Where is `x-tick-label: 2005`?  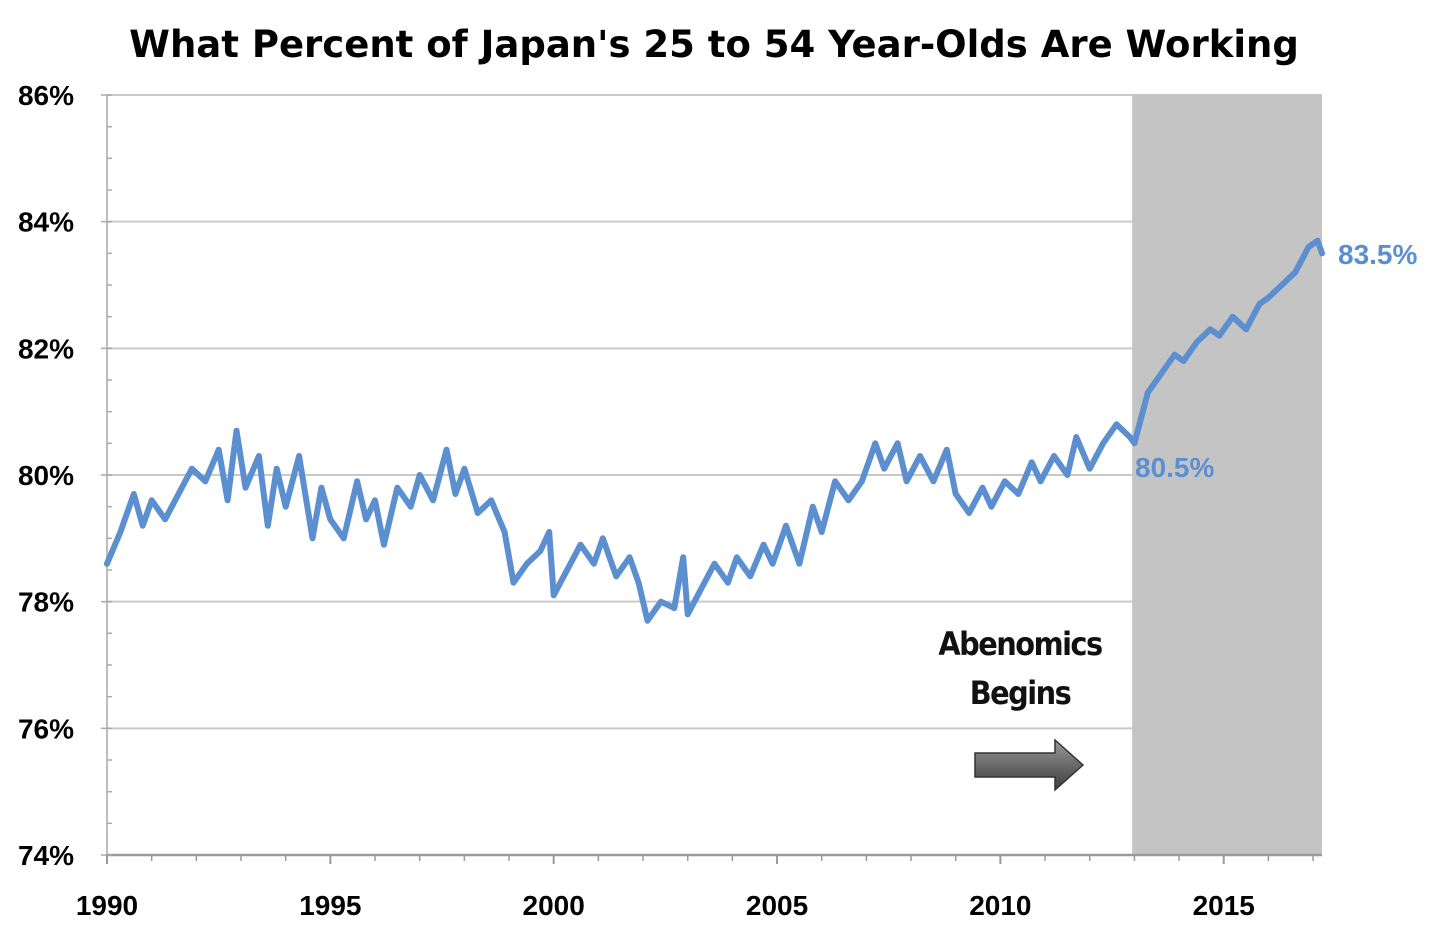 x-tick-label: 2005 is located at coordinates (777, 905).